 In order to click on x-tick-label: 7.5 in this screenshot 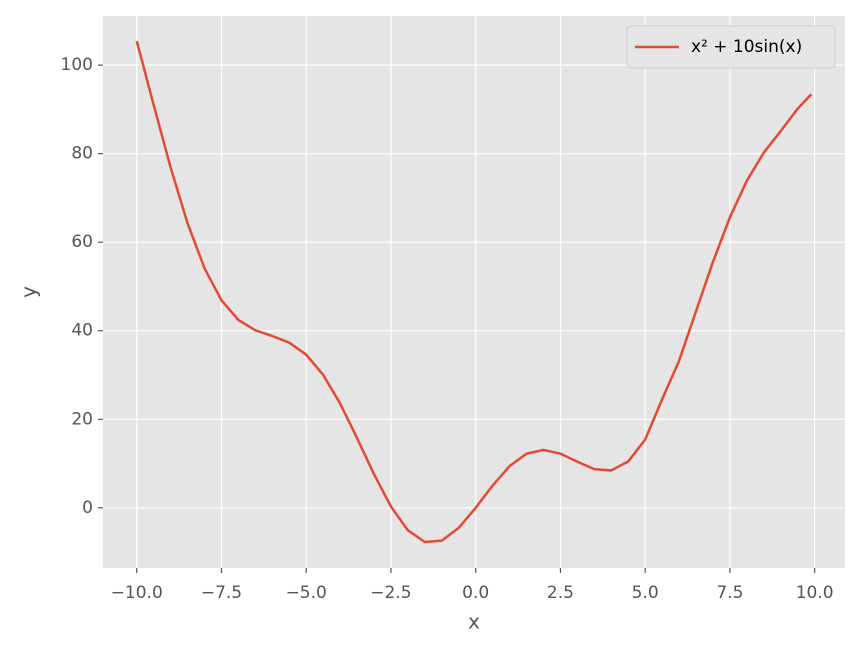, I will do `click(729, 593)`.